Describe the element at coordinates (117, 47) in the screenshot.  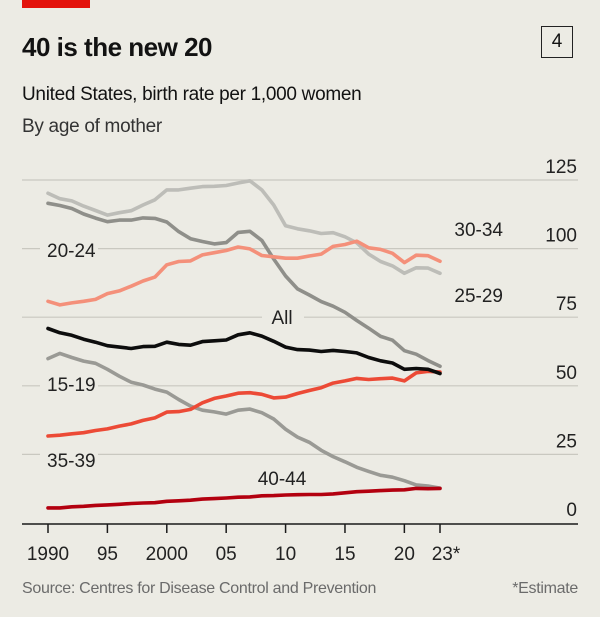
I see `chart-title: 40 is the new 20` at that location.